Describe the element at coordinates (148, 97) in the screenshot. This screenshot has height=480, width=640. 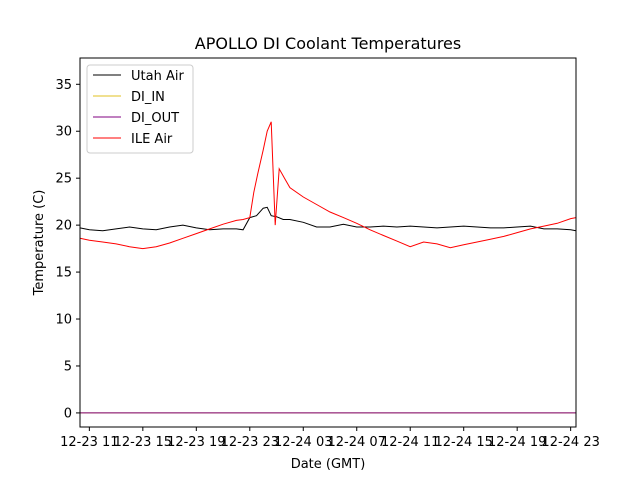
I see `legend-label-di-in: DI_IN` at that location.